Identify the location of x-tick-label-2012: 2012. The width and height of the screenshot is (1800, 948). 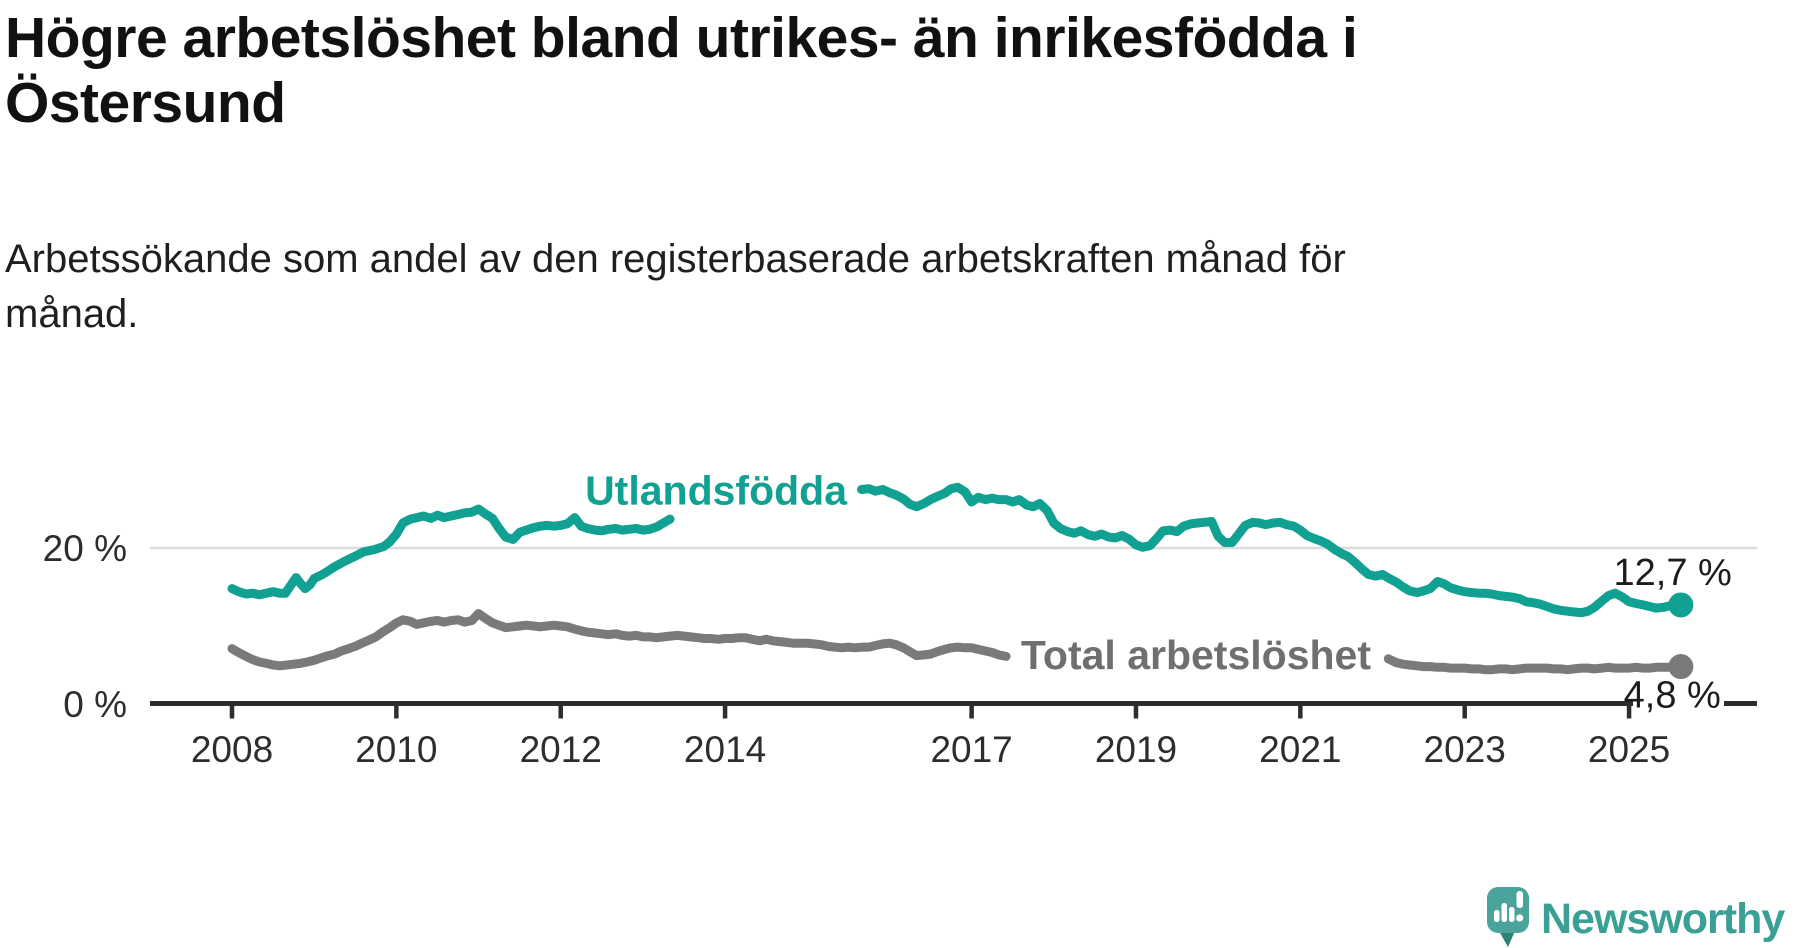
(561, 749).